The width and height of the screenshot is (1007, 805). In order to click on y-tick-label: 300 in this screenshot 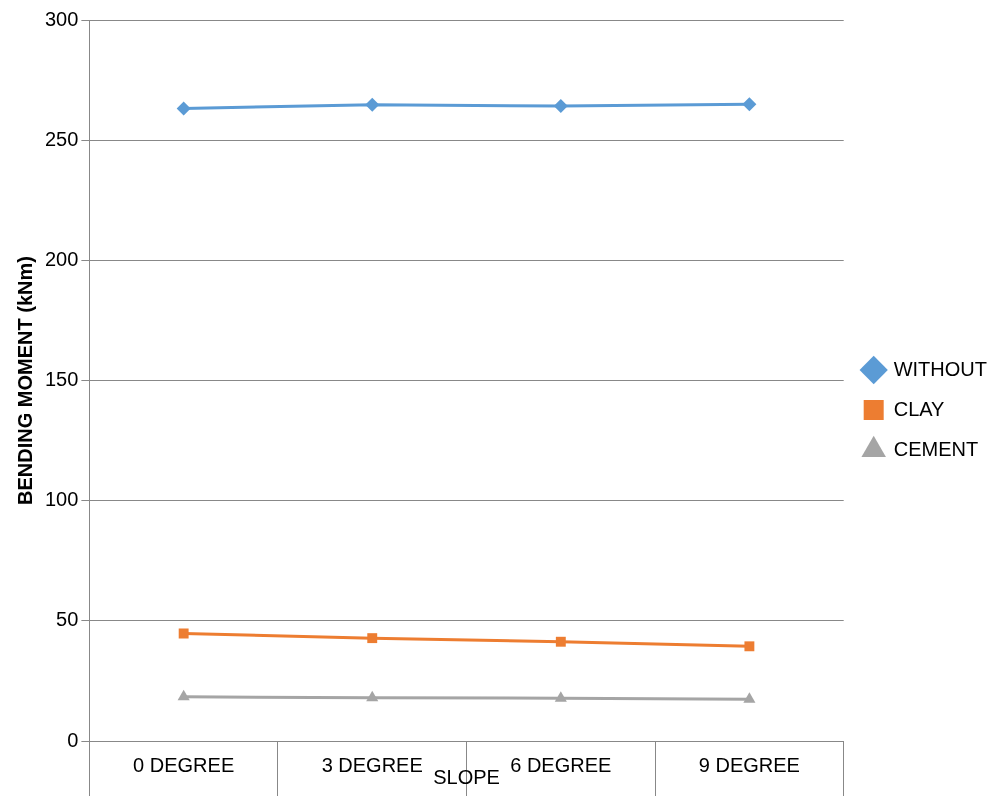, I will do `click(61, 18)`.